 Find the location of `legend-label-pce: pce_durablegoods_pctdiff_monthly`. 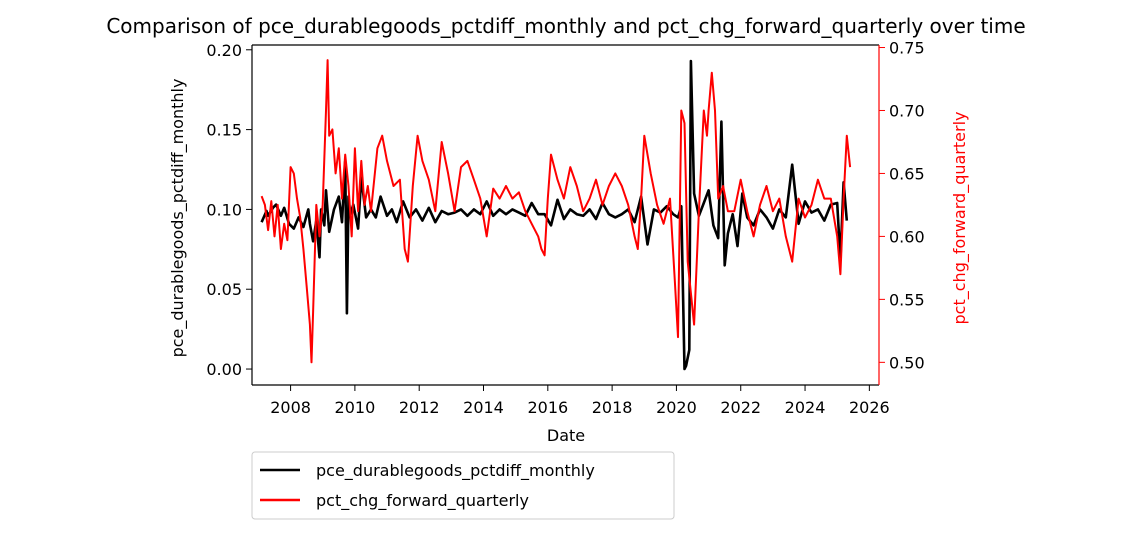

legend-label-pce: pce_durablegoods_pctdiff_monthly is located at coordinates (455, 471).